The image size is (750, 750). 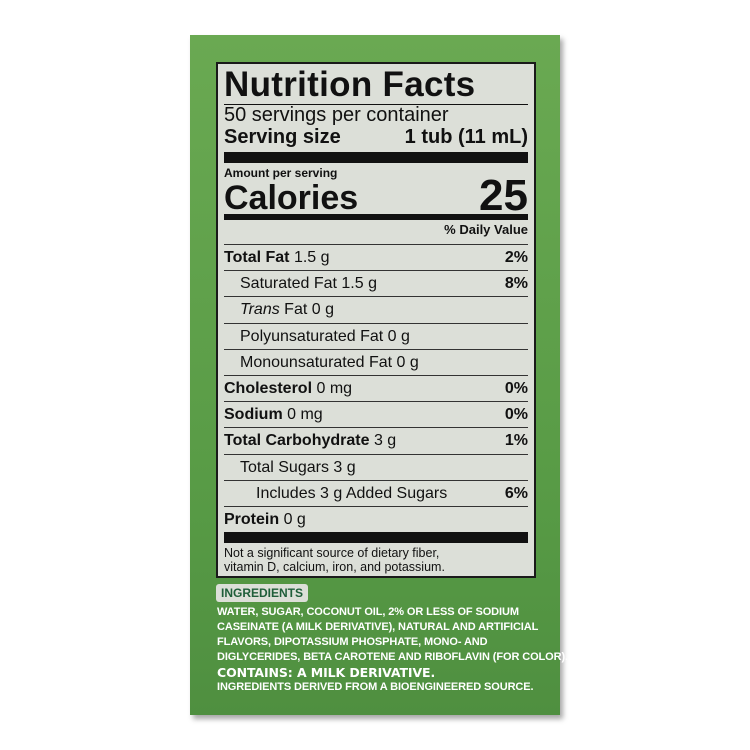 What do you see at coordinates (376, 519) in the screenshot?
I see `nutrient-row: Protein 0 g` at bounding box center [376, 519].